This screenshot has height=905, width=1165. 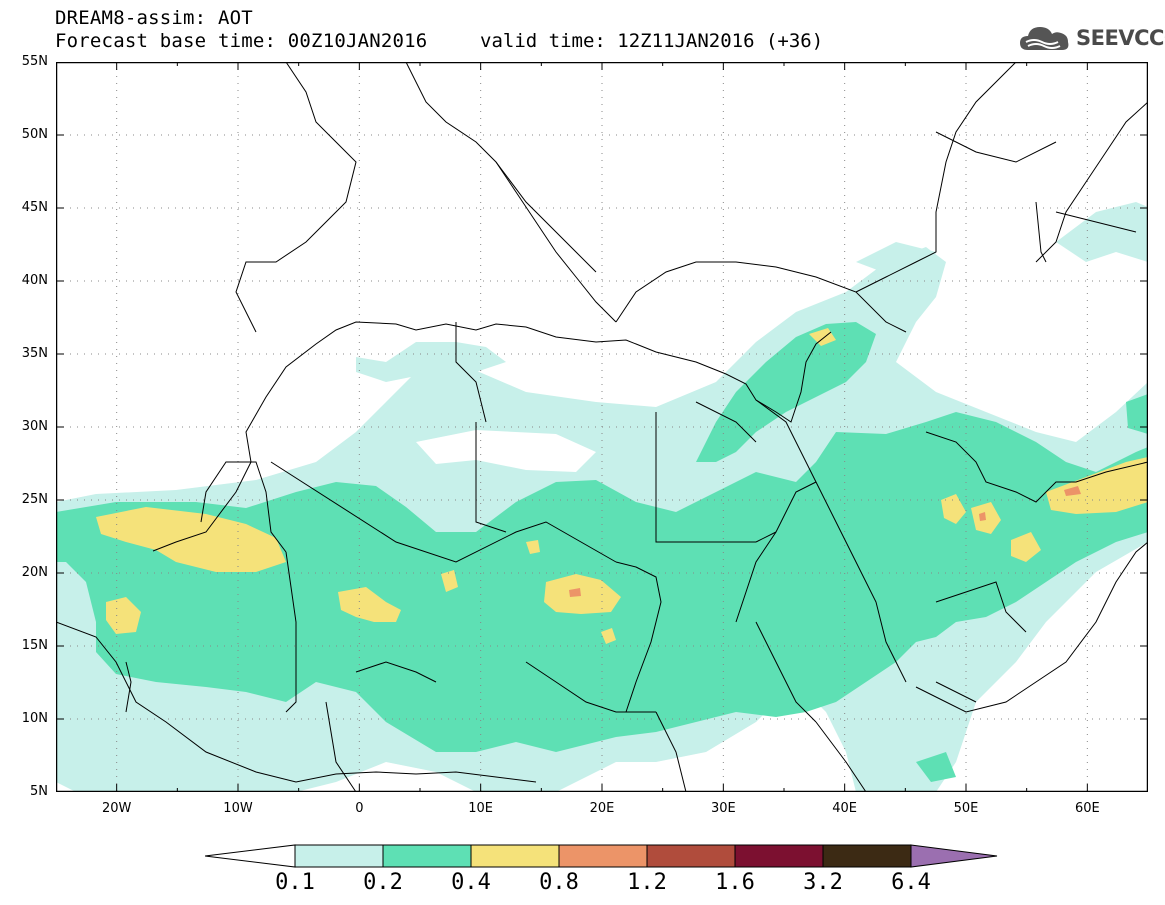 What do you see at coordinates (1120, 38) in the screenshot?
I see `logo-text: SEEVCCC` at bounding box center [1120, 38].